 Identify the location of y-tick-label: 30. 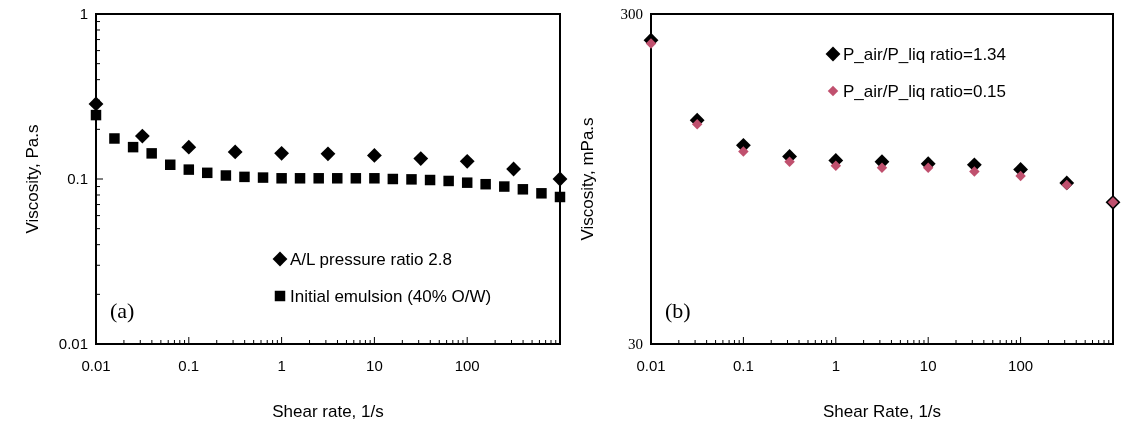
(635, 344).